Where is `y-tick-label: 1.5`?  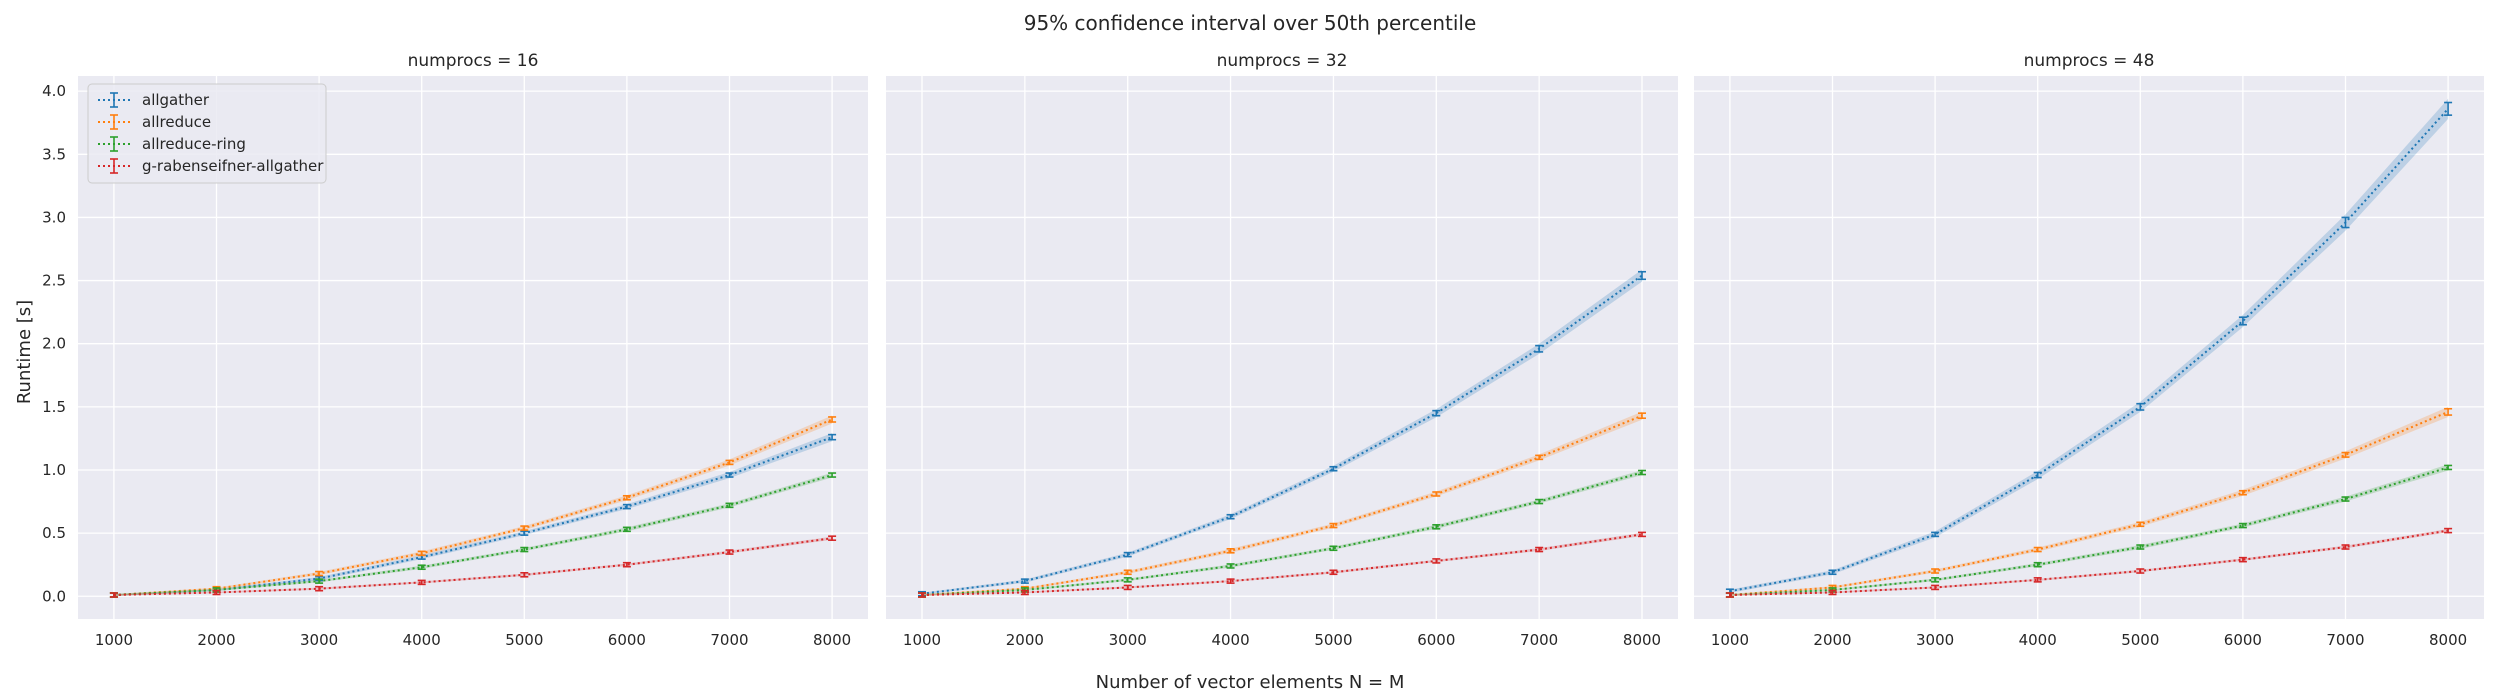 y-tick-label: 1.5 is located at coordinates (54, 407).